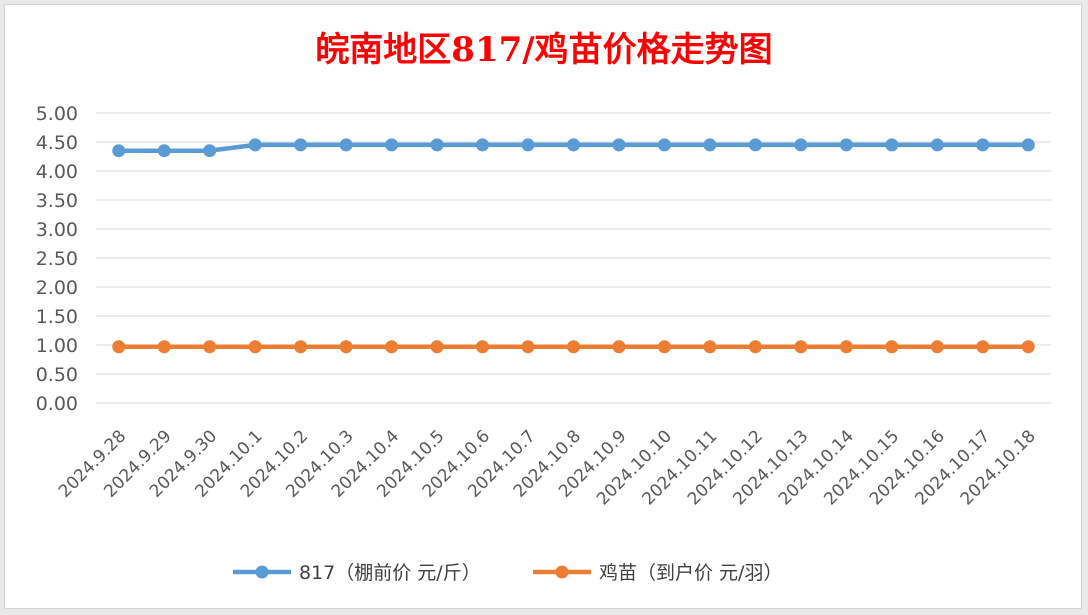 This screenshot has width=1088, height=615. Describe the element at coordinates (57, 404) in the screenshot. I see `y-tick-label: 0.00` at that location.